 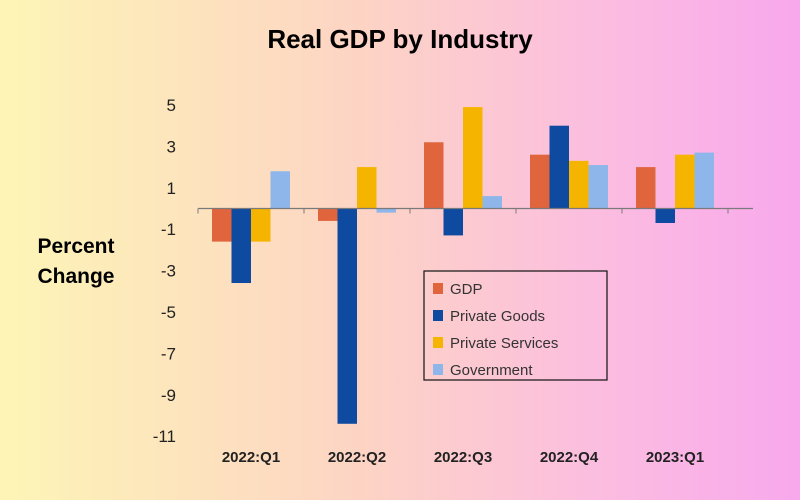 What do you see at coordinates (497, 316) in the screenshot?
I see `legend-label: Private Goods` at bounding box center [497, 316].